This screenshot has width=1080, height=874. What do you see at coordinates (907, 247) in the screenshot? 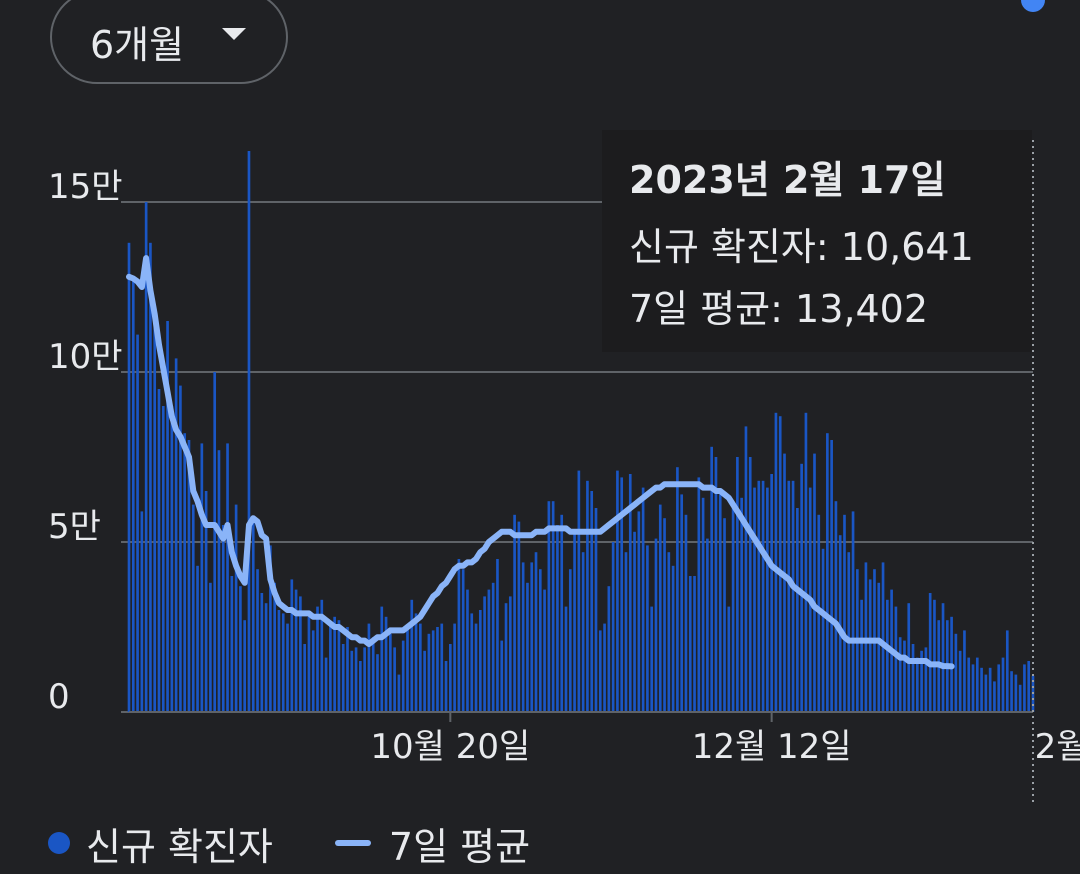
I see `tooltip-new-cases-value: 10,641` at bounding box center [907, 247].